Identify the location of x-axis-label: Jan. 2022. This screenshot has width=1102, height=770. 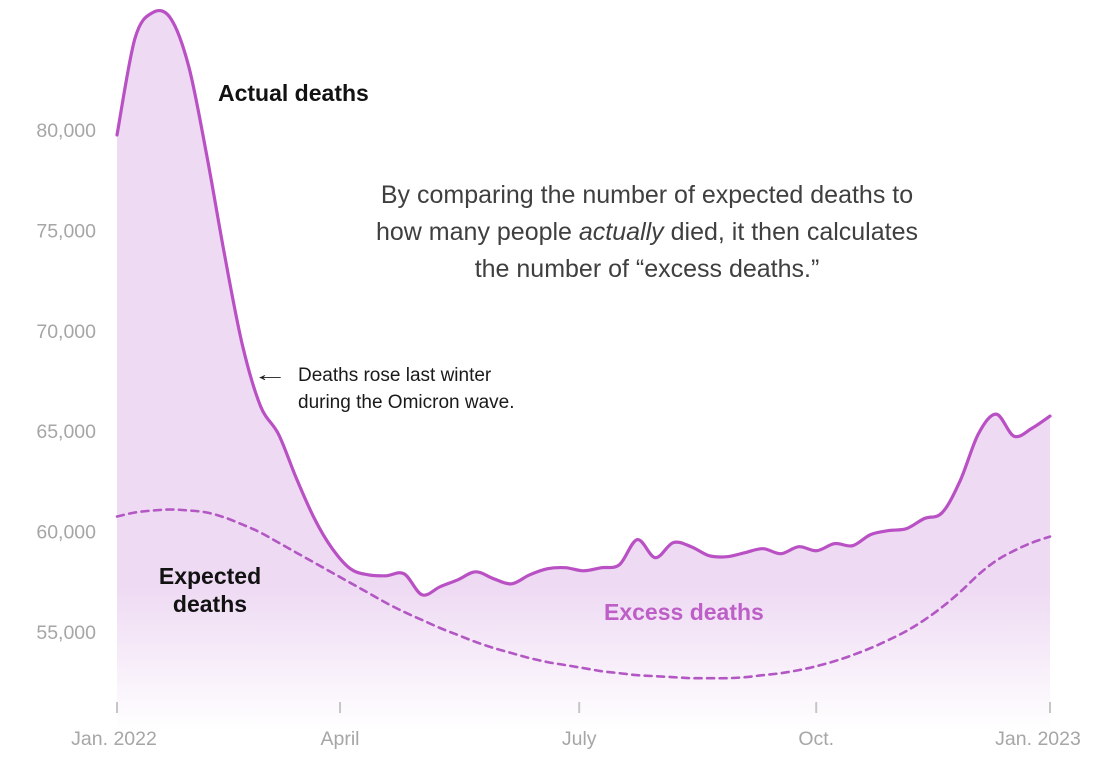
(114, 739).